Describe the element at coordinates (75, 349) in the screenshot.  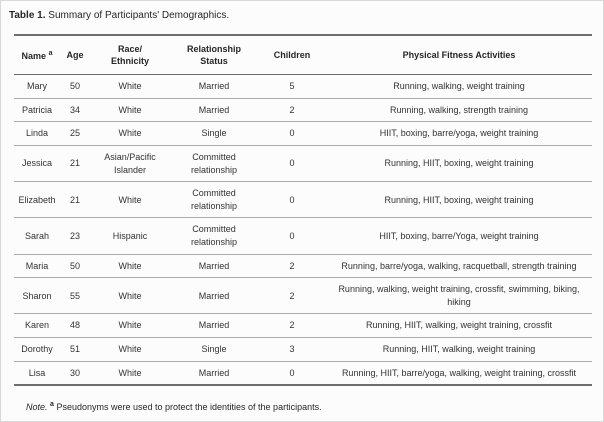
I see `cell-age: 51` at that location.